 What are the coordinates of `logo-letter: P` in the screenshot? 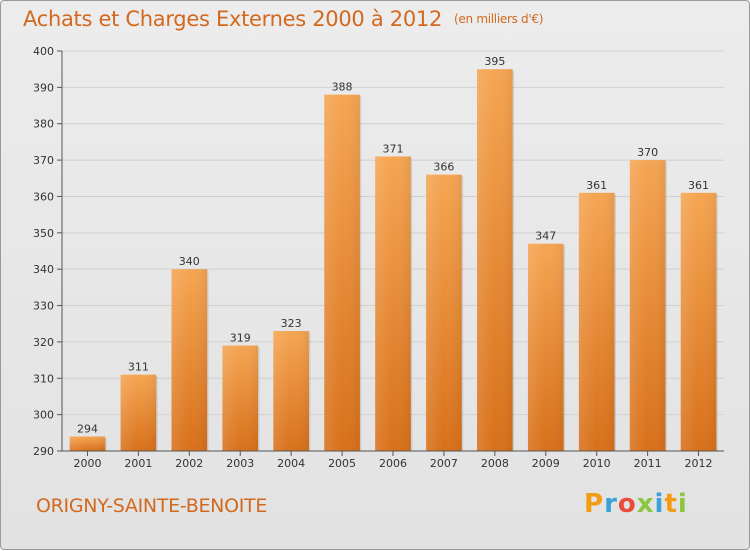 It's located at (594, 504).